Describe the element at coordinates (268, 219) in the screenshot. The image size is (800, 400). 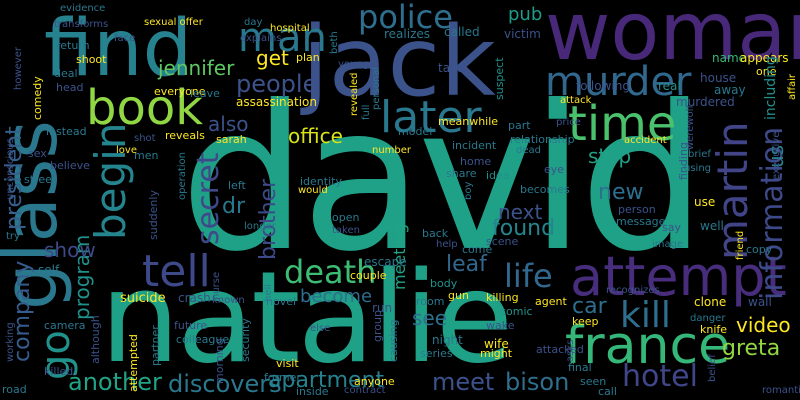
I see `word: brother` at that location.